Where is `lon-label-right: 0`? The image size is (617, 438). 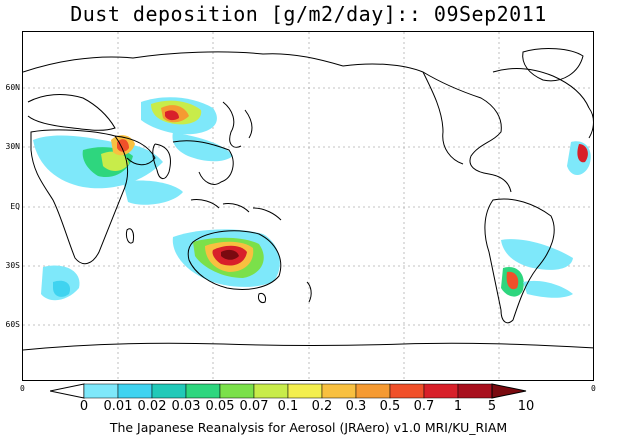
lon-label-right: 0 is located at coordinates (593, 388).